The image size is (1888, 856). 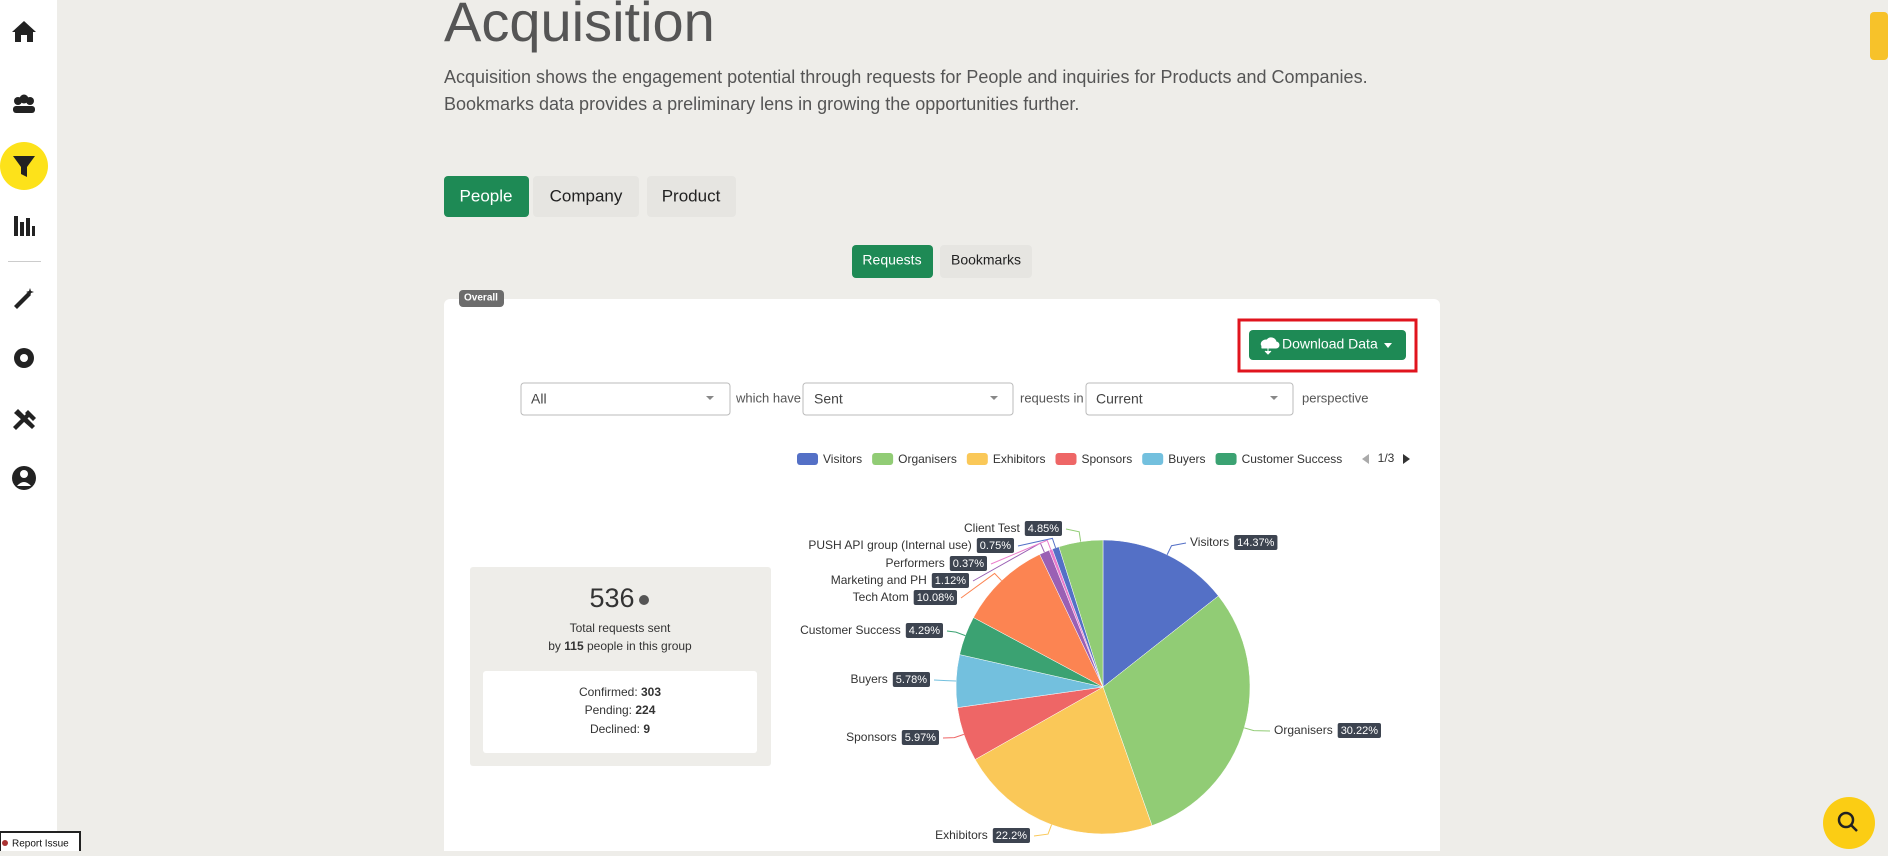 I want to click on filter-text: perspective, so click(x=1335, y=397).